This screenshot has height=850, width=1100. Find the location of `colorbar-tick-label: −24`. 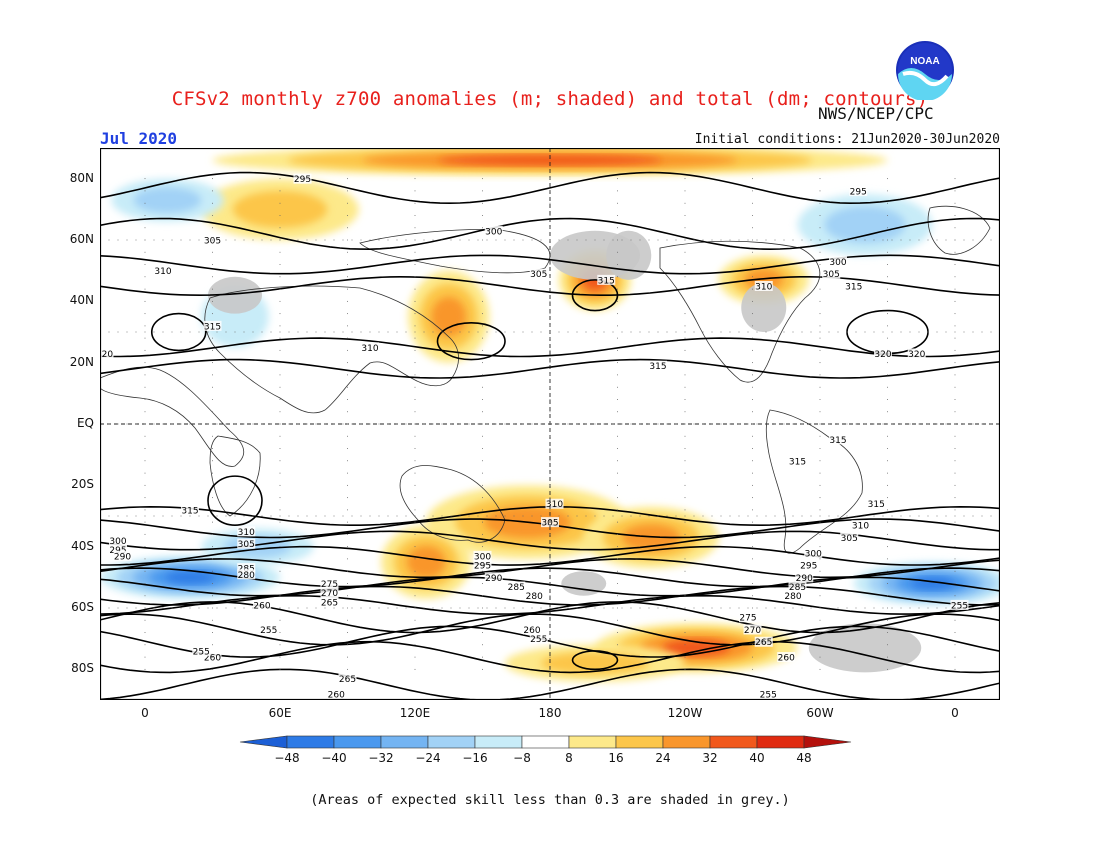

colorbar-tick-label: −24 is located at coordinates (427, 758).